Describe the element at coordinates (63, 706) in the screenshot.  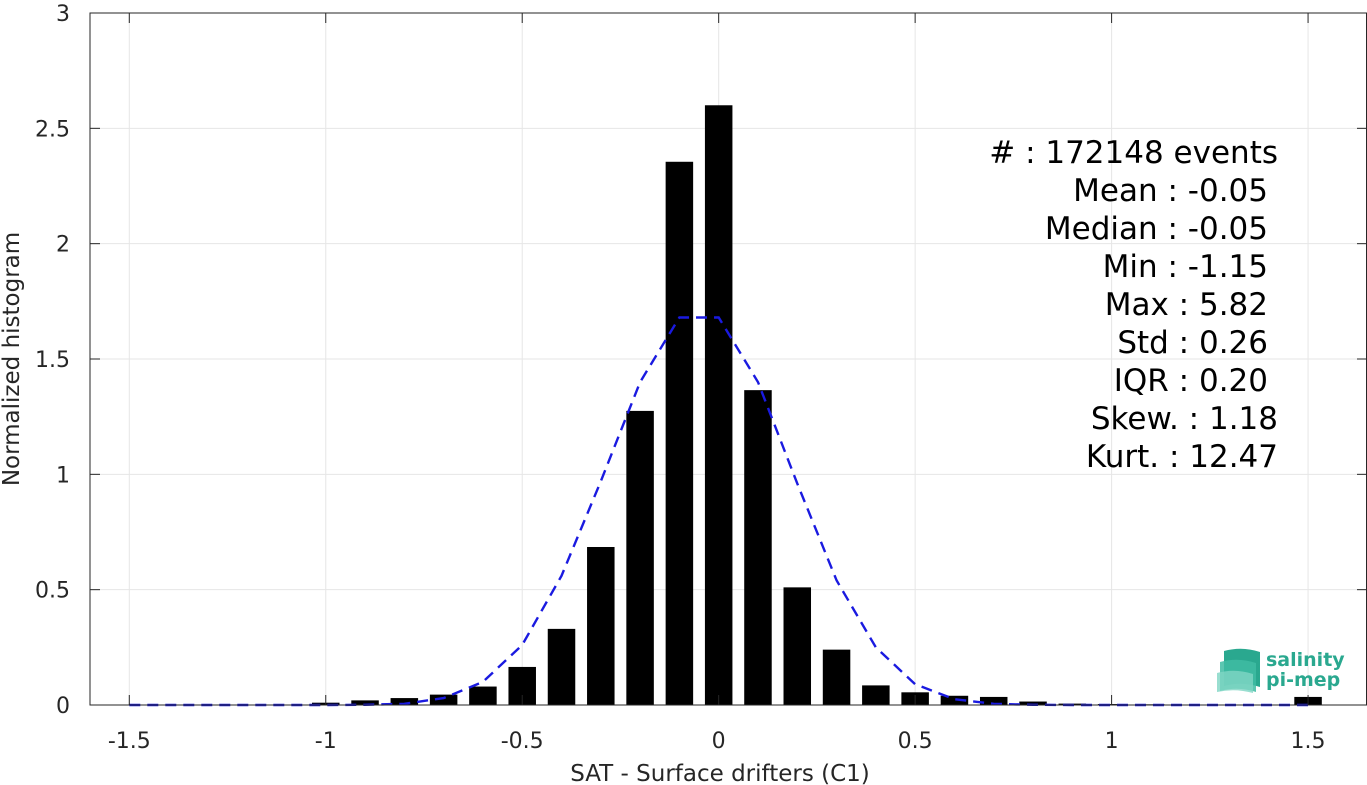
I see `y-tick-label-0: 0` at that location.